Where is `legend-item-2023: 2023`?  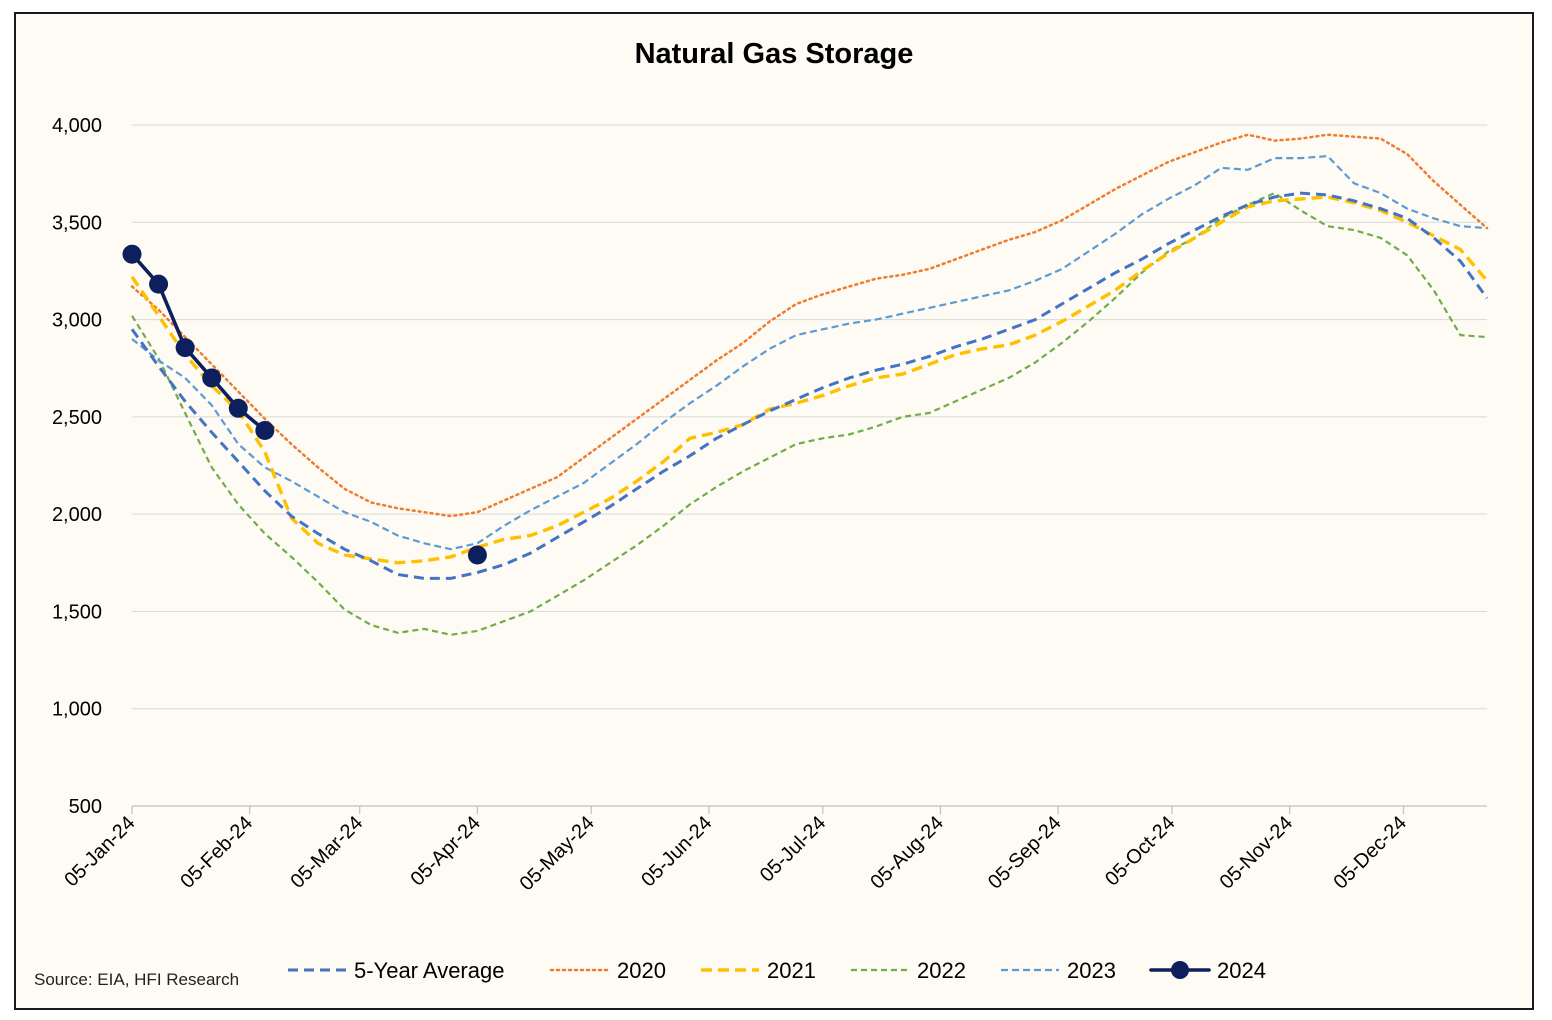
legend-item-2023: 2023 is located at coordinates (1058, 970).